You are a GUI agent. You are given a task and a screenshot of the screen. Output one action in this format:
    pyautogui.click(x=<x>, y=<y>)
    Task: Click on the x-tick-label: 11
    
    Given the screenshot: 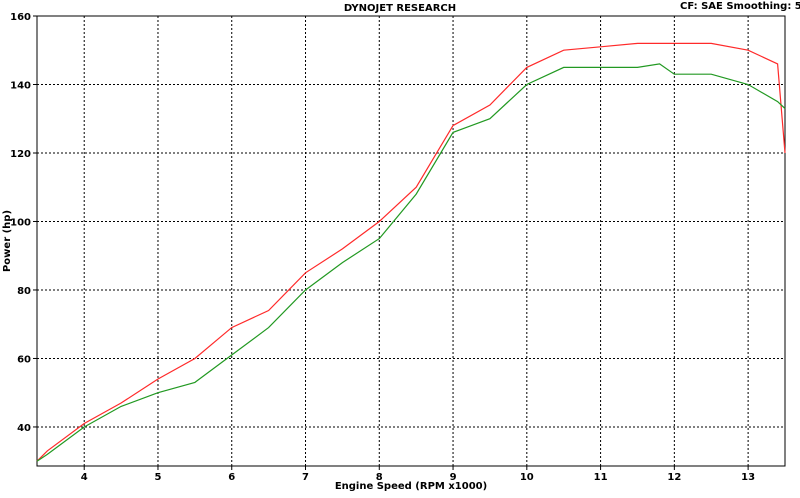 What is the action you would take?
    pyautogui.click(x=601, y=477)
    